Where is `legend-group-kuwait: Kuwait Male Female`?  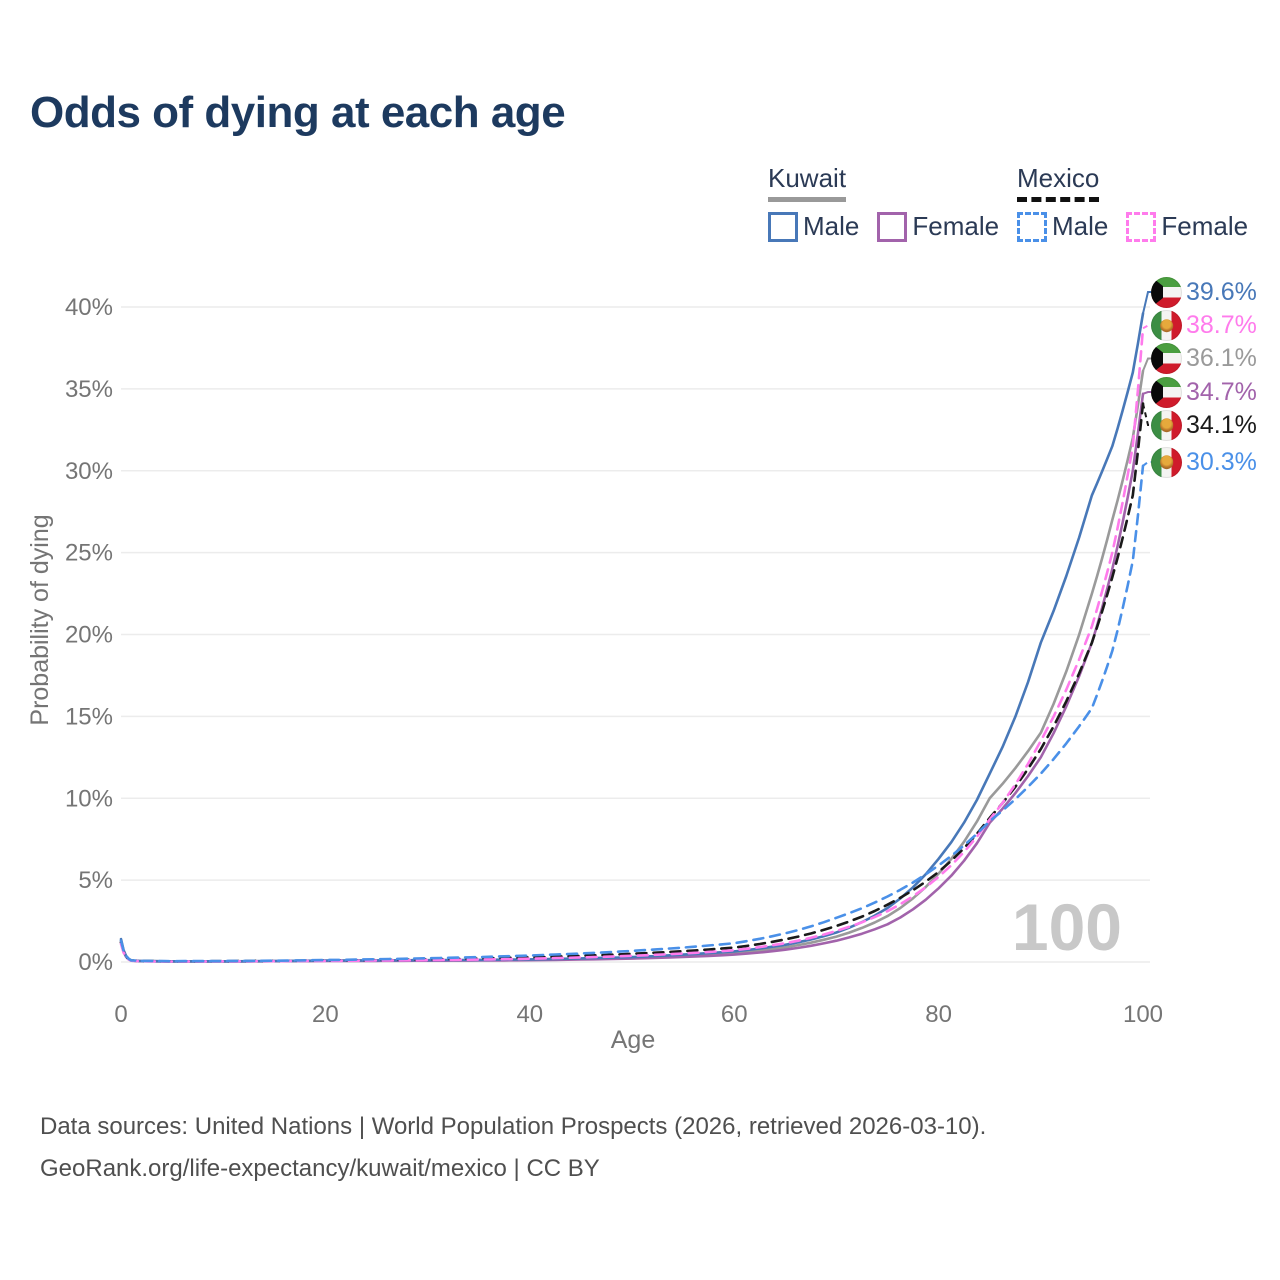
legend-group-kuwait: Kuwait Male Female is located at coordinates (892, 202).